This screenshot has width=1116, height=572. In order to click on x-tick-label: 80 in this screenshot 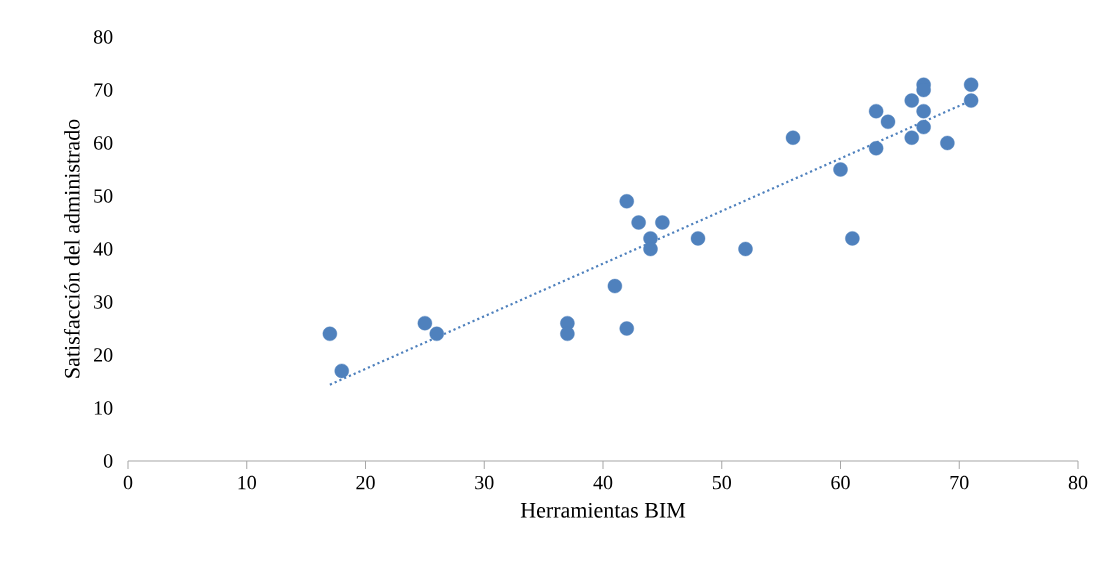, I will do `click(1078, 482)`.